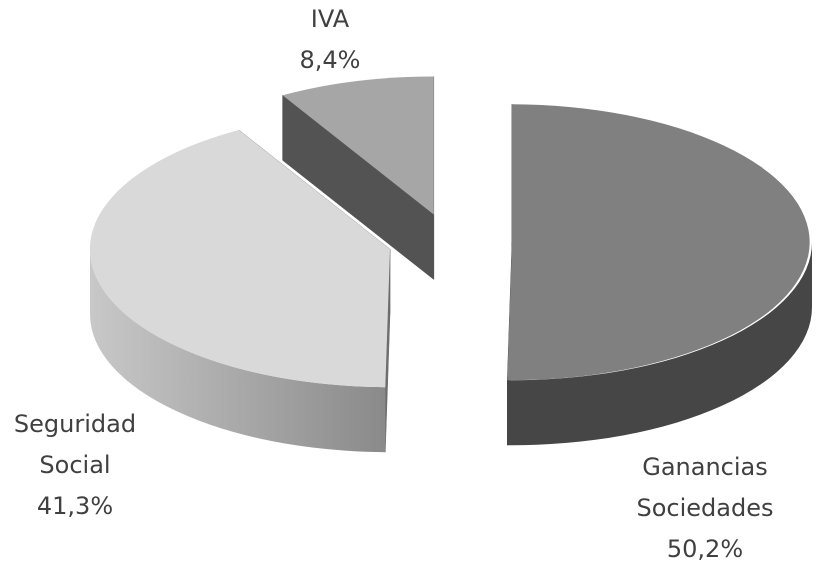 Image resolution: width=819 pixels, height=564 pixels. What do you see at coordinates (75, 506) in the screenshot?
I see `slice-value-label: 41,3%` at bounding box center [75, 506].